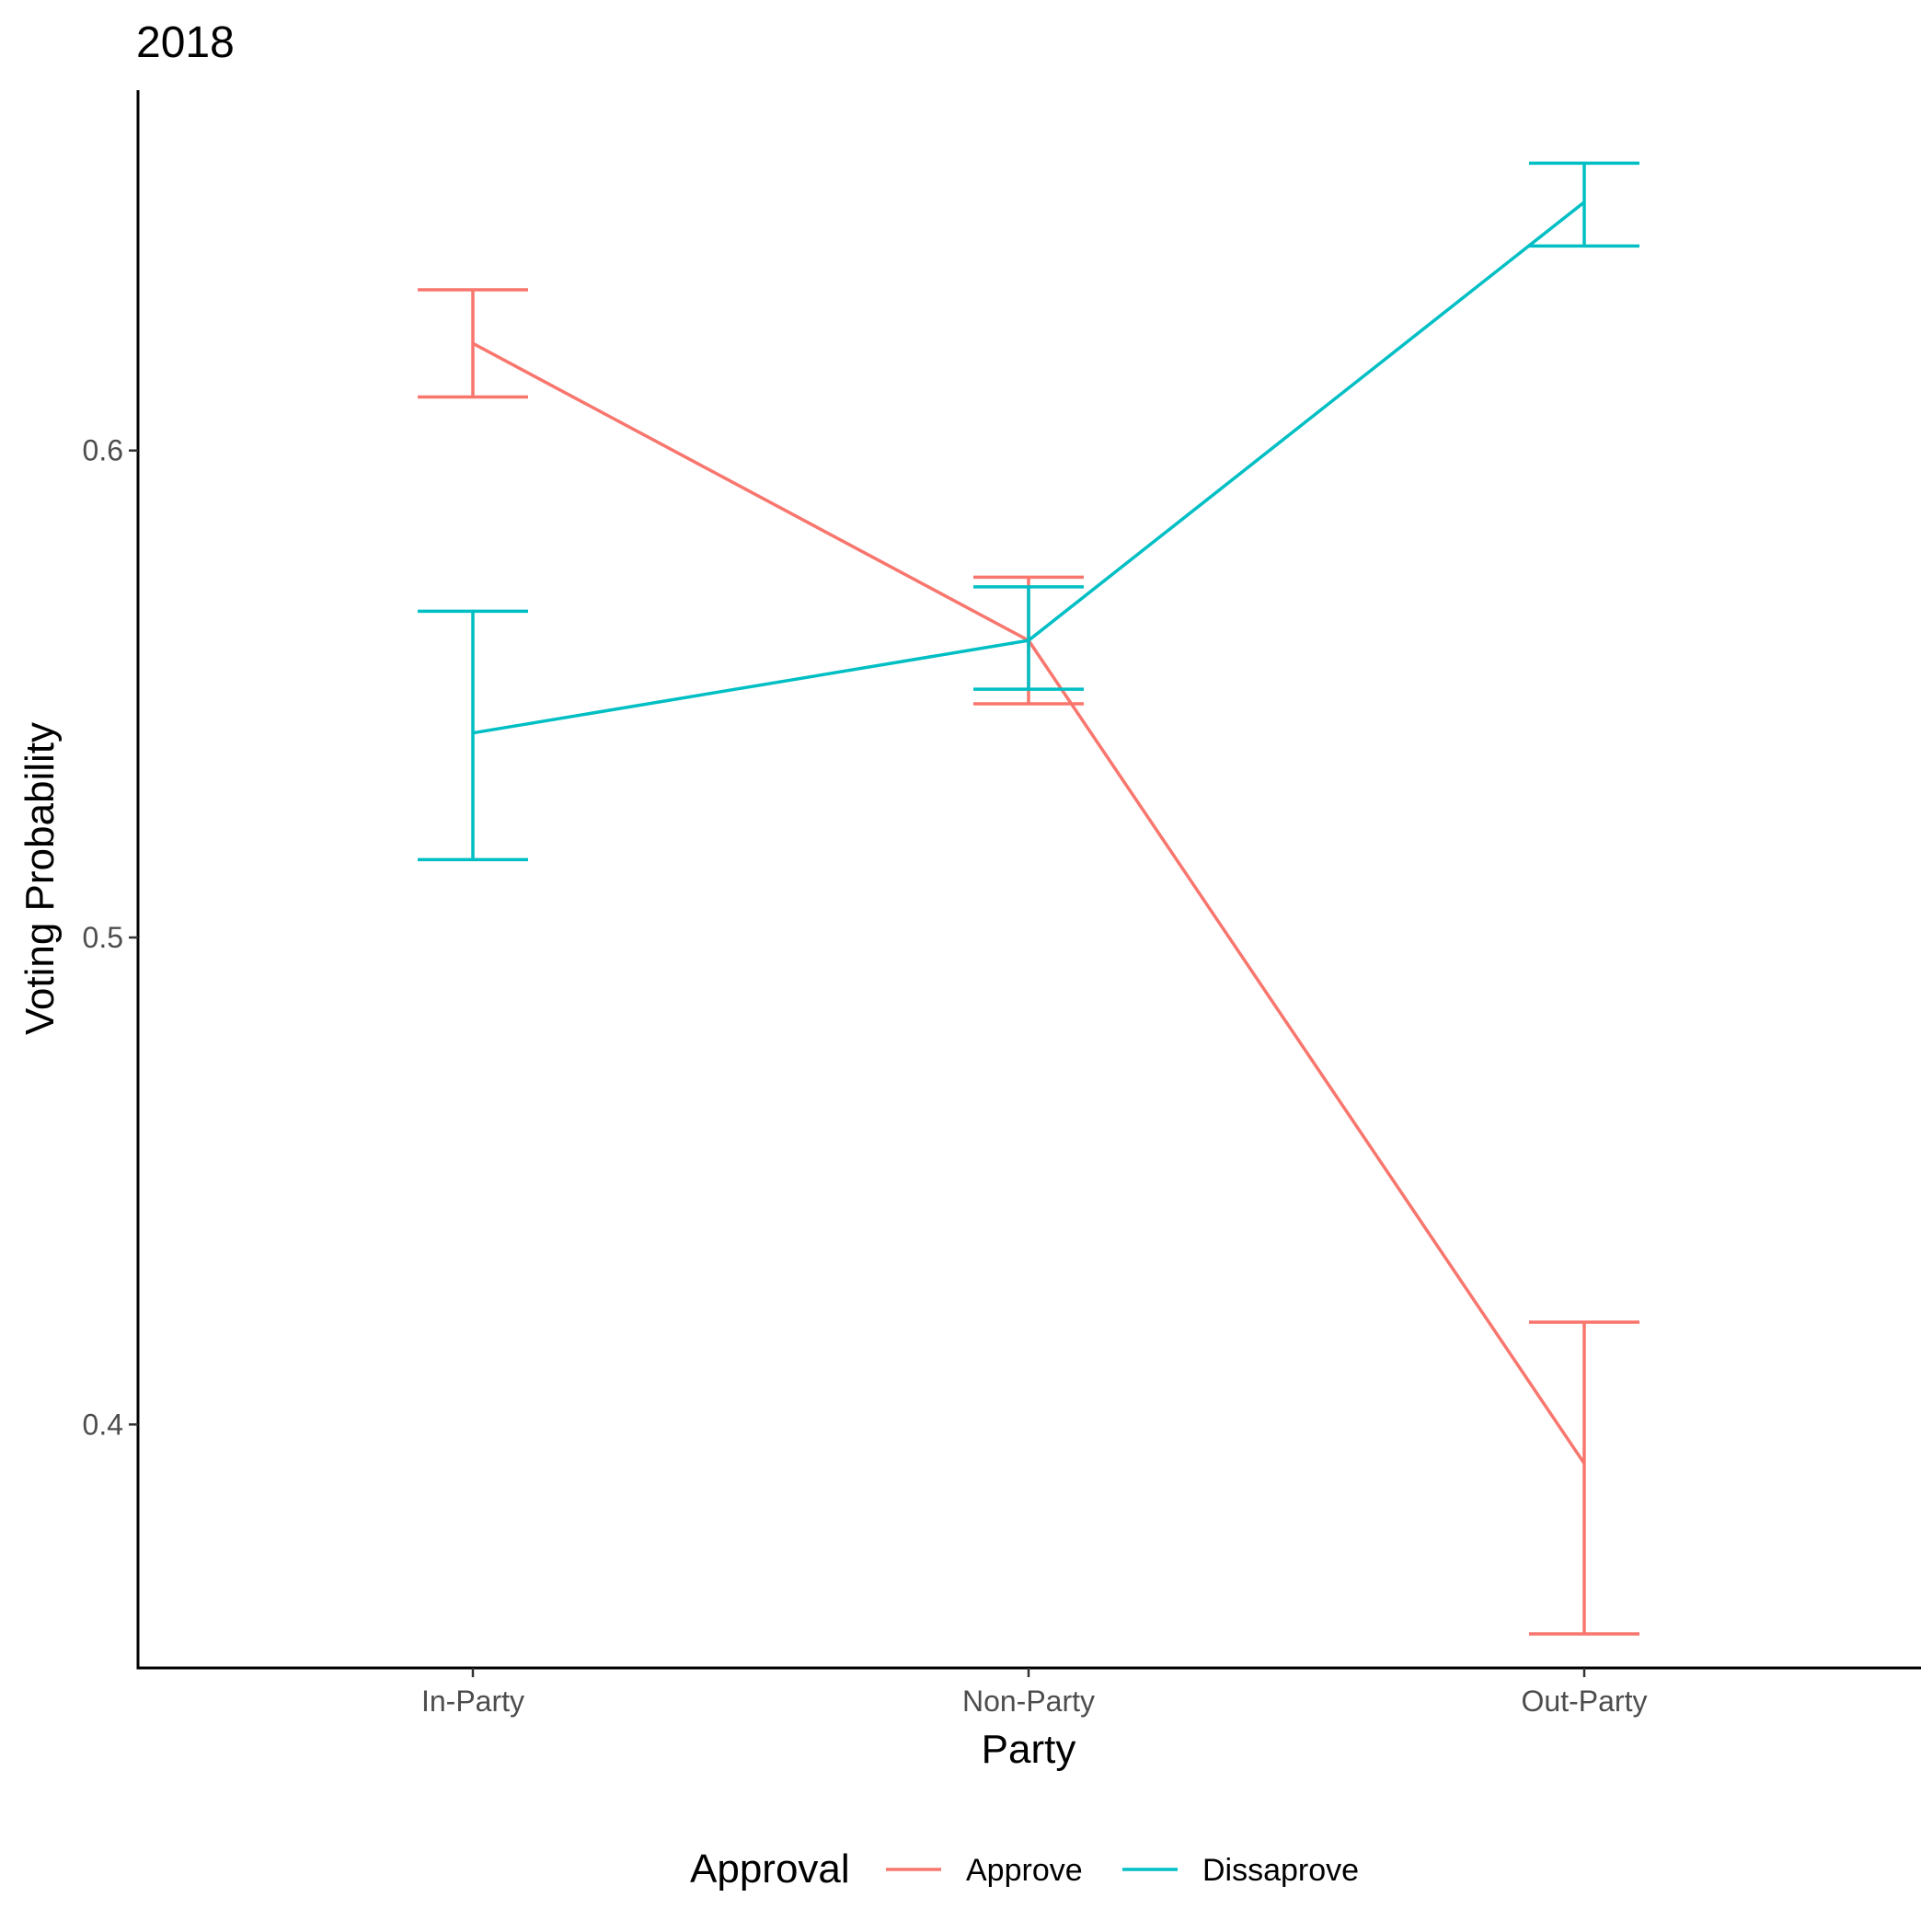 This screenshot has width=1932, height=1932. I want to click on x-tick-label: Out-Party, so click(1585, 1701).